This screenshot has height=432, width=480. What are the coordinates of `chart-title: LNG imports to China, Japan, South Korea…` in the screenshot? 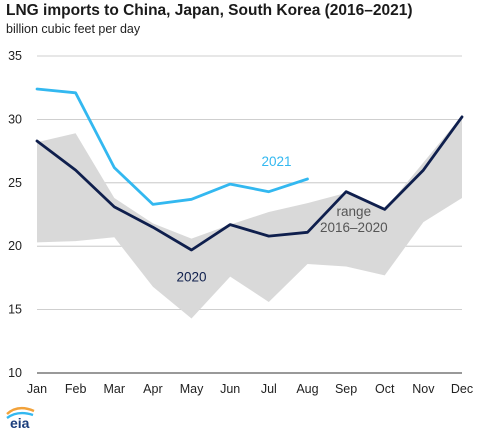 It's located at (209, 10).